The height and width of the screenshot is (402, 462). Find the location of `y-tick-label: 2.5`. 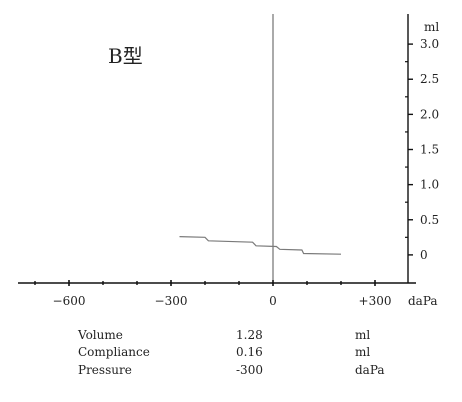

y-tick-label: 2.5 is located at coordinates (429, 79).